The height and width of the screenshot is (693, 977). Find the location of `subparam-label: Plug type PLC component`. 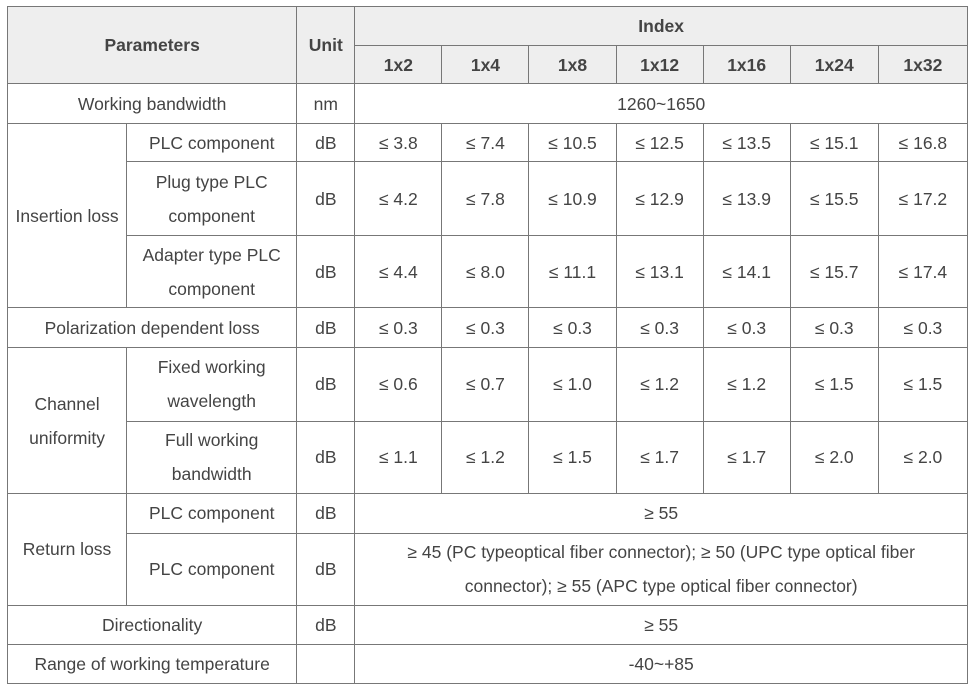

subparam-label: Plug type PLC component is located at coordinates (212, 199).